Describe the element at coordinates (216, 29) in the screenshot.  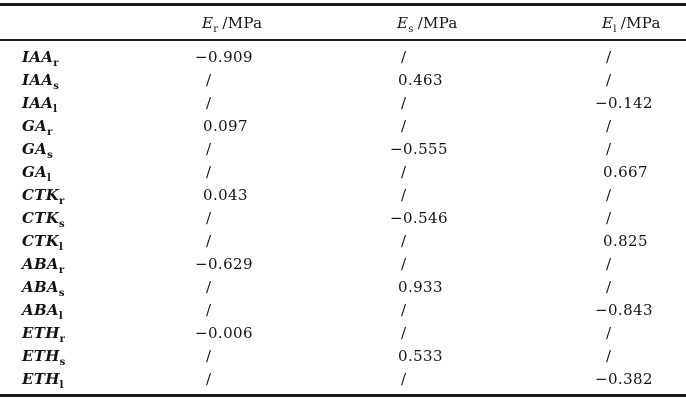
I see `header-subscript: r` at that location.